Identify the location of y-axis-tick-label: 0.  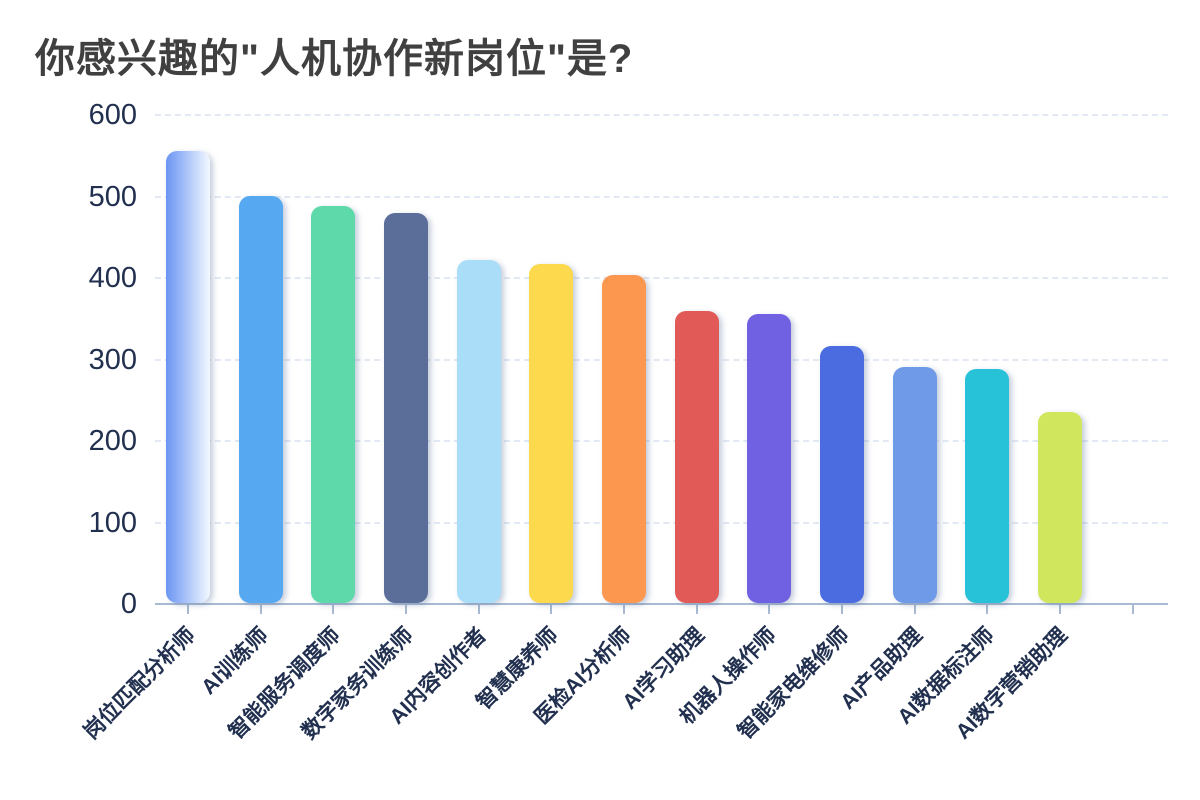
(128, 604).